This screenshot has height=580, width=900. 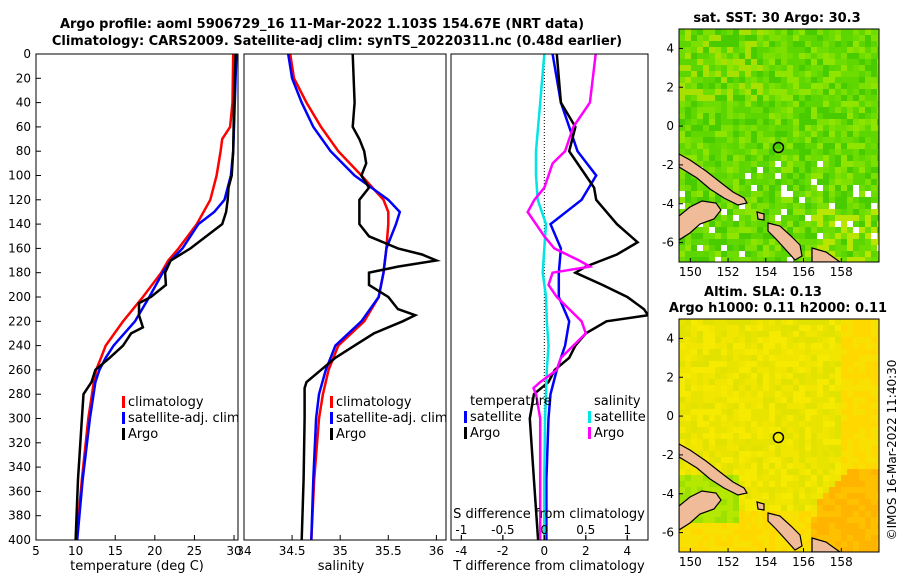 I want to click on depth-tick-label: 260, so click(x=19, y=370).